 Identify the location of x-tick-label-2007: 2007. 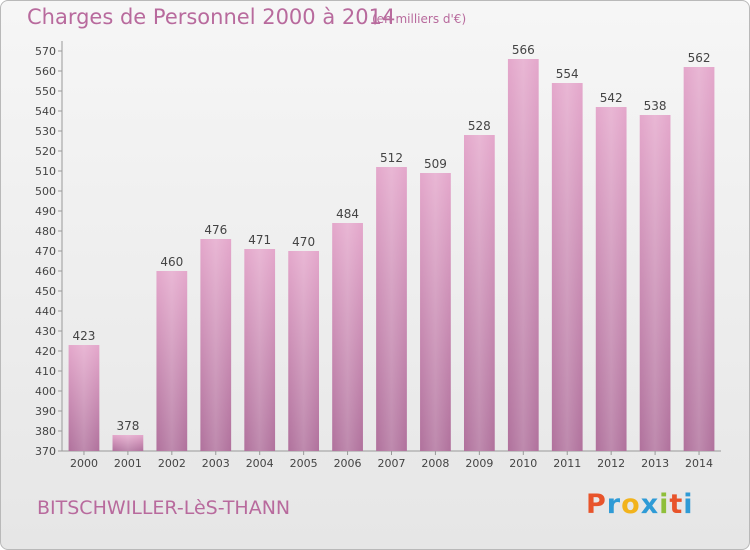
(392, 463).